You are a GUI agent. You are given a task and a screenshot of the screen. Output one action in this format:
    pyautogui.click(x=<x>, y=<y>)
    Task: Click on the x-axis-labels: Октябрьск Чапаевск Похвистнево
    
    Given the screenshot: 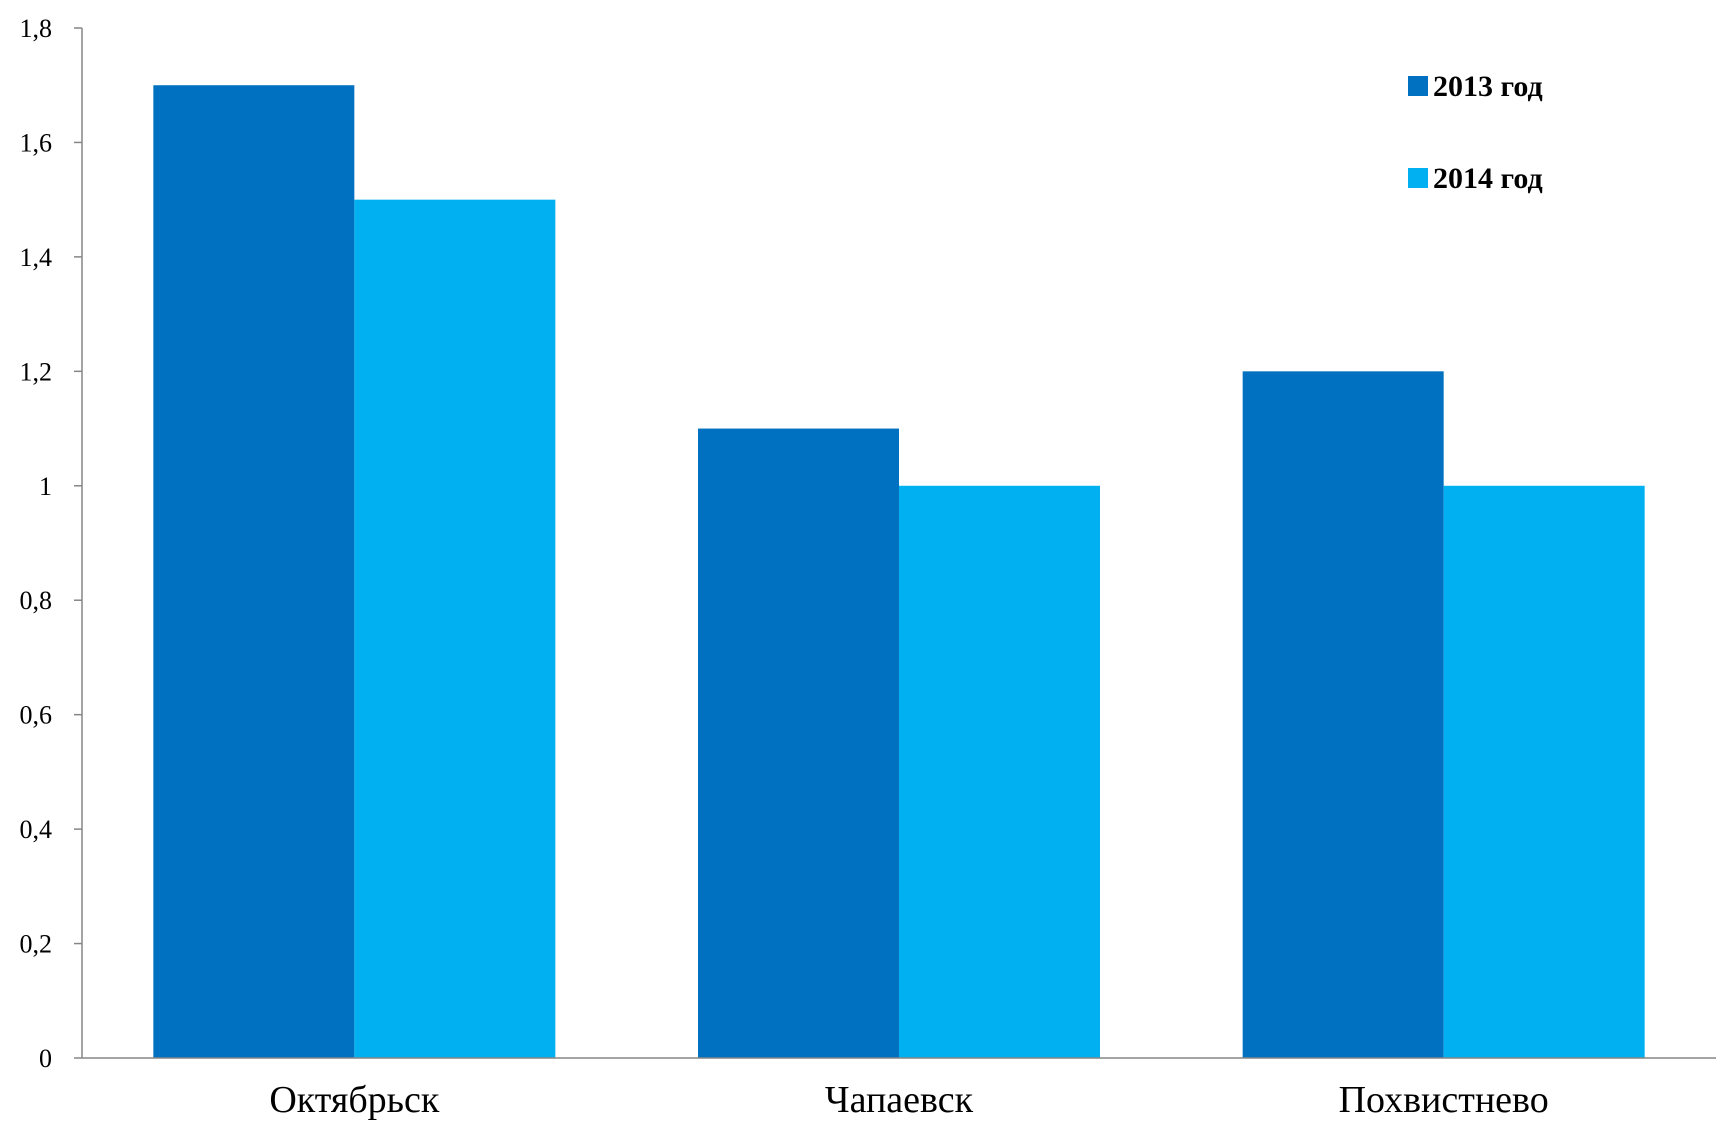 What is the action you would take?
    pyautogui.click(x=908, y=1100)
    